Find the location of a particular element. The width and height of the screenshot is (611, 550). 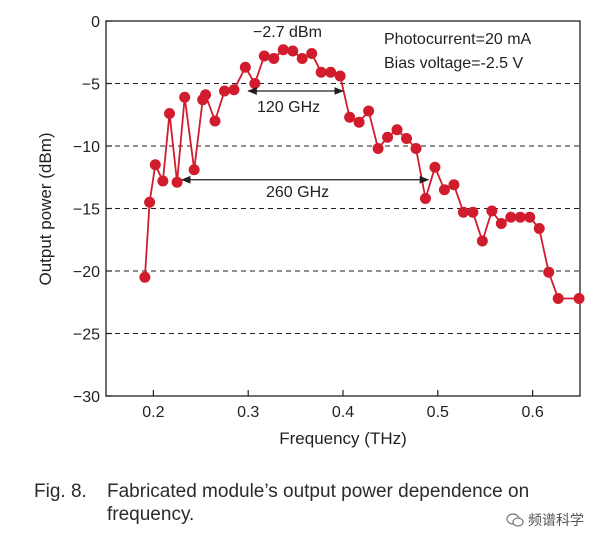

y-axis-title: Output power (dBm) is located at coordinates (45, 208).